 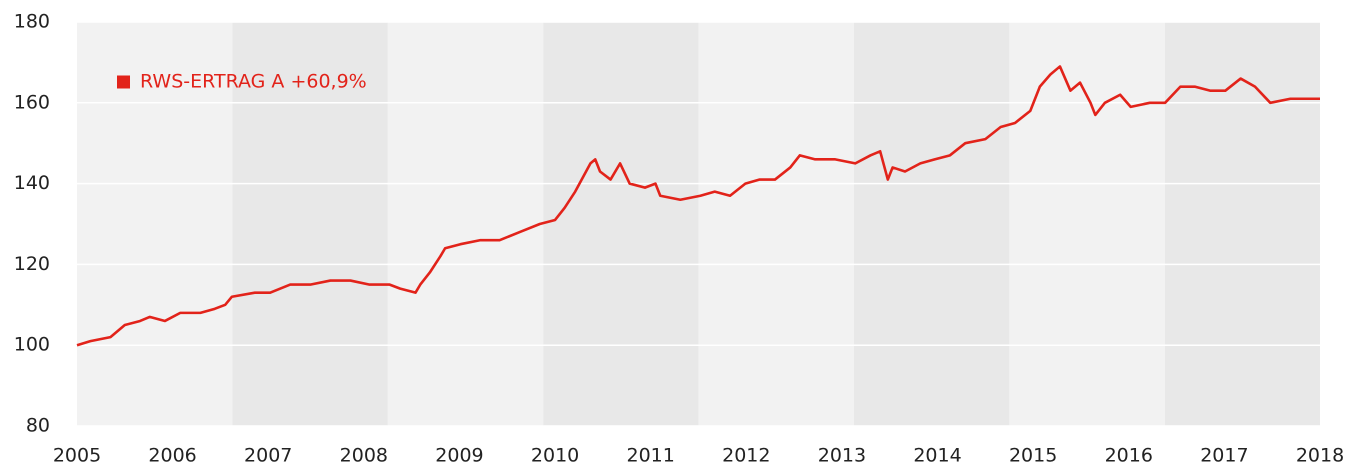 What do you see at coordinates (32, 22) in the screenshot?
I see `y-tick-label: 180` at bounding box center [32, 22].